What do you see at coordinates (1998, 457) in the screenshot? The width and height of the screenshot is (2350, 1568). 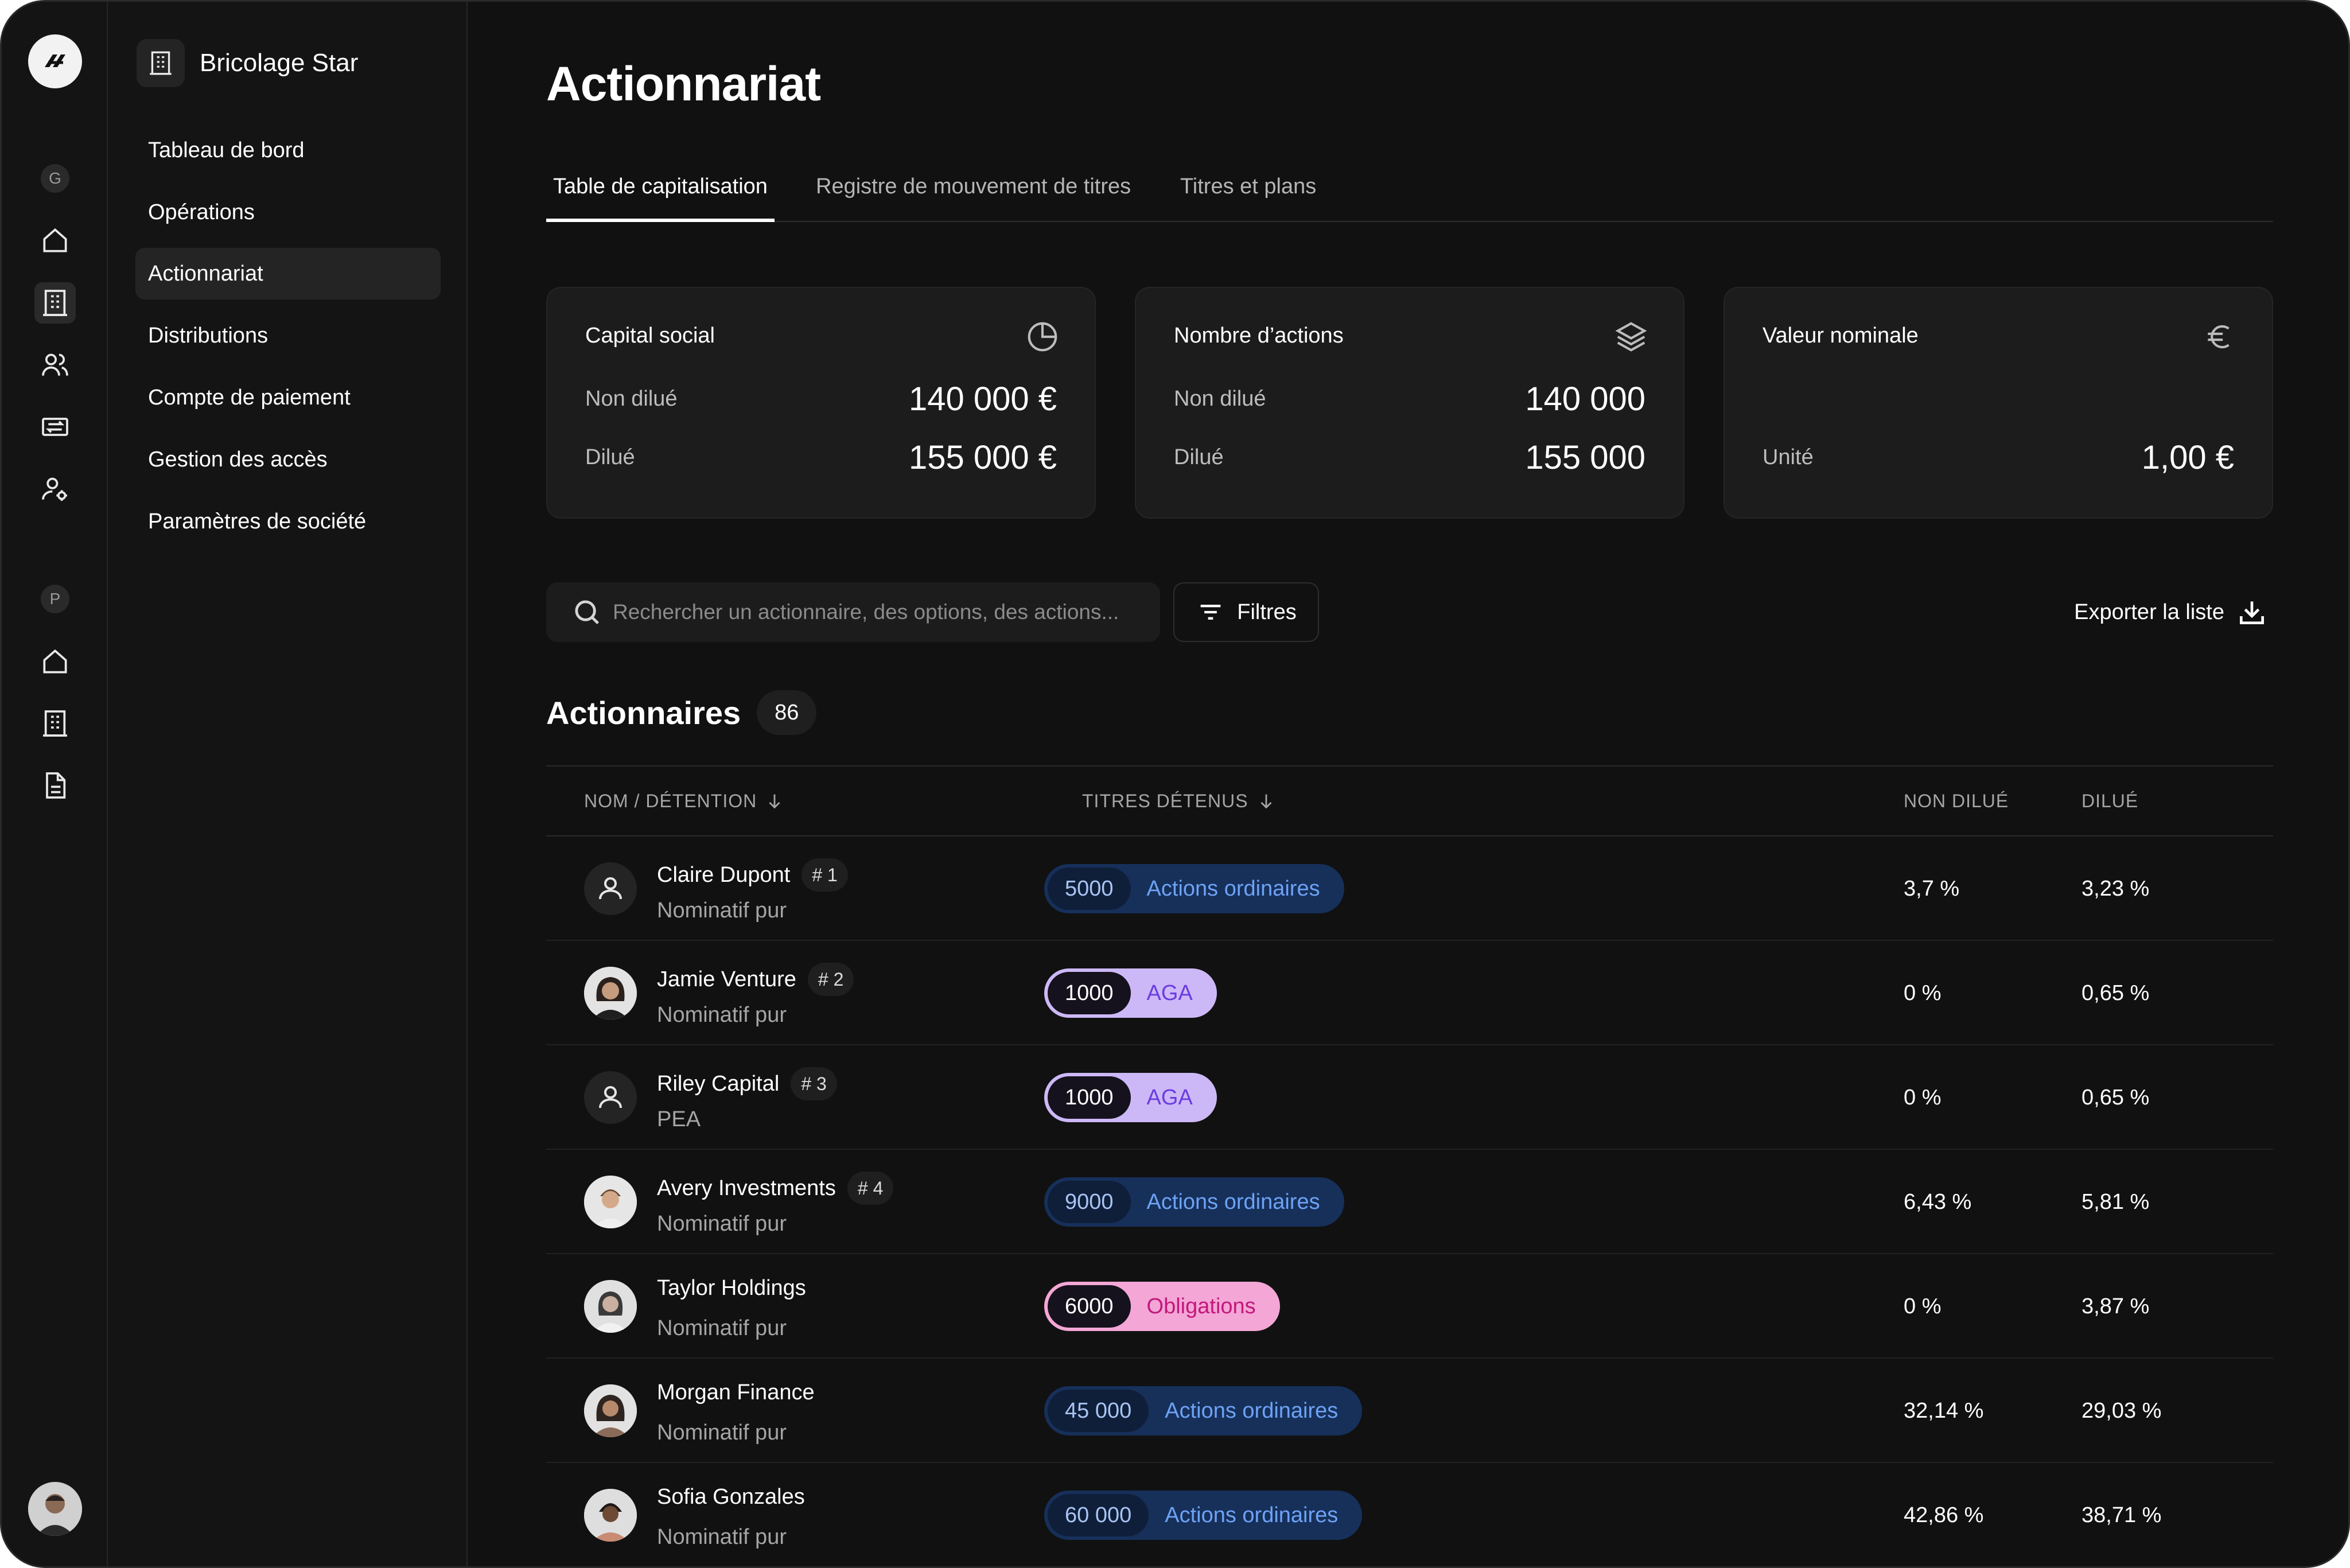 I see `card-row-unite: Unité 1,00 €` at bounding box center [1998, 457].